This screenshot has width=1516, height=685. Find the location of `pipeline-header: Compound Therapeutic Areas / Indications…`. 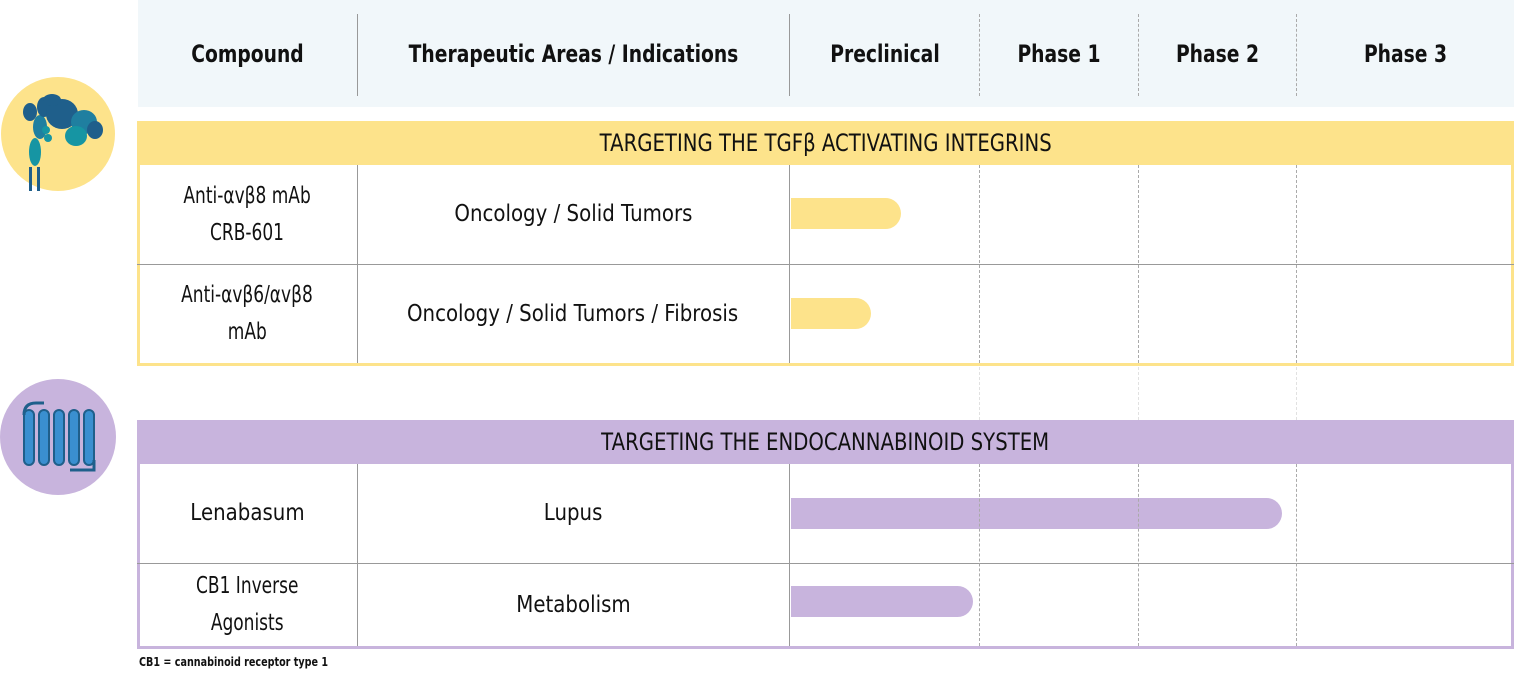

pipeline-header: Compound Therapeutic Areas / Indications… is located at coordinates (826, 53).